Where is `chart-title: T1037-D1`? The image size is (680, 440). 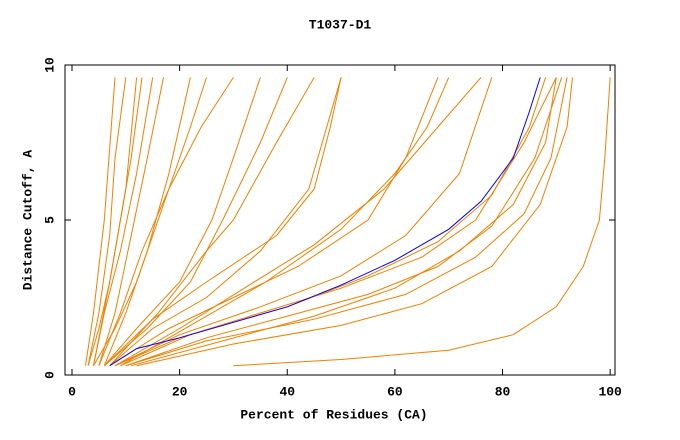
chart-title: T1037-D1 is located at coordinates (340, 24).